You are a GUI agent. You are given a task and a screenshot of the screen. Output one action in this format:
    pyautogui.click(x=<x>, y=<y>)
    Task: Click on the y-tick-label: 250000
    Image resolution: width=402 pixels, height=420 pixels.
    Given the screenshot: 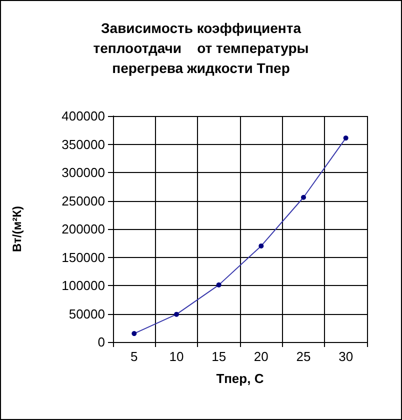 What is the action you would take?
    pyautogui.click(x=83, y=200)
    